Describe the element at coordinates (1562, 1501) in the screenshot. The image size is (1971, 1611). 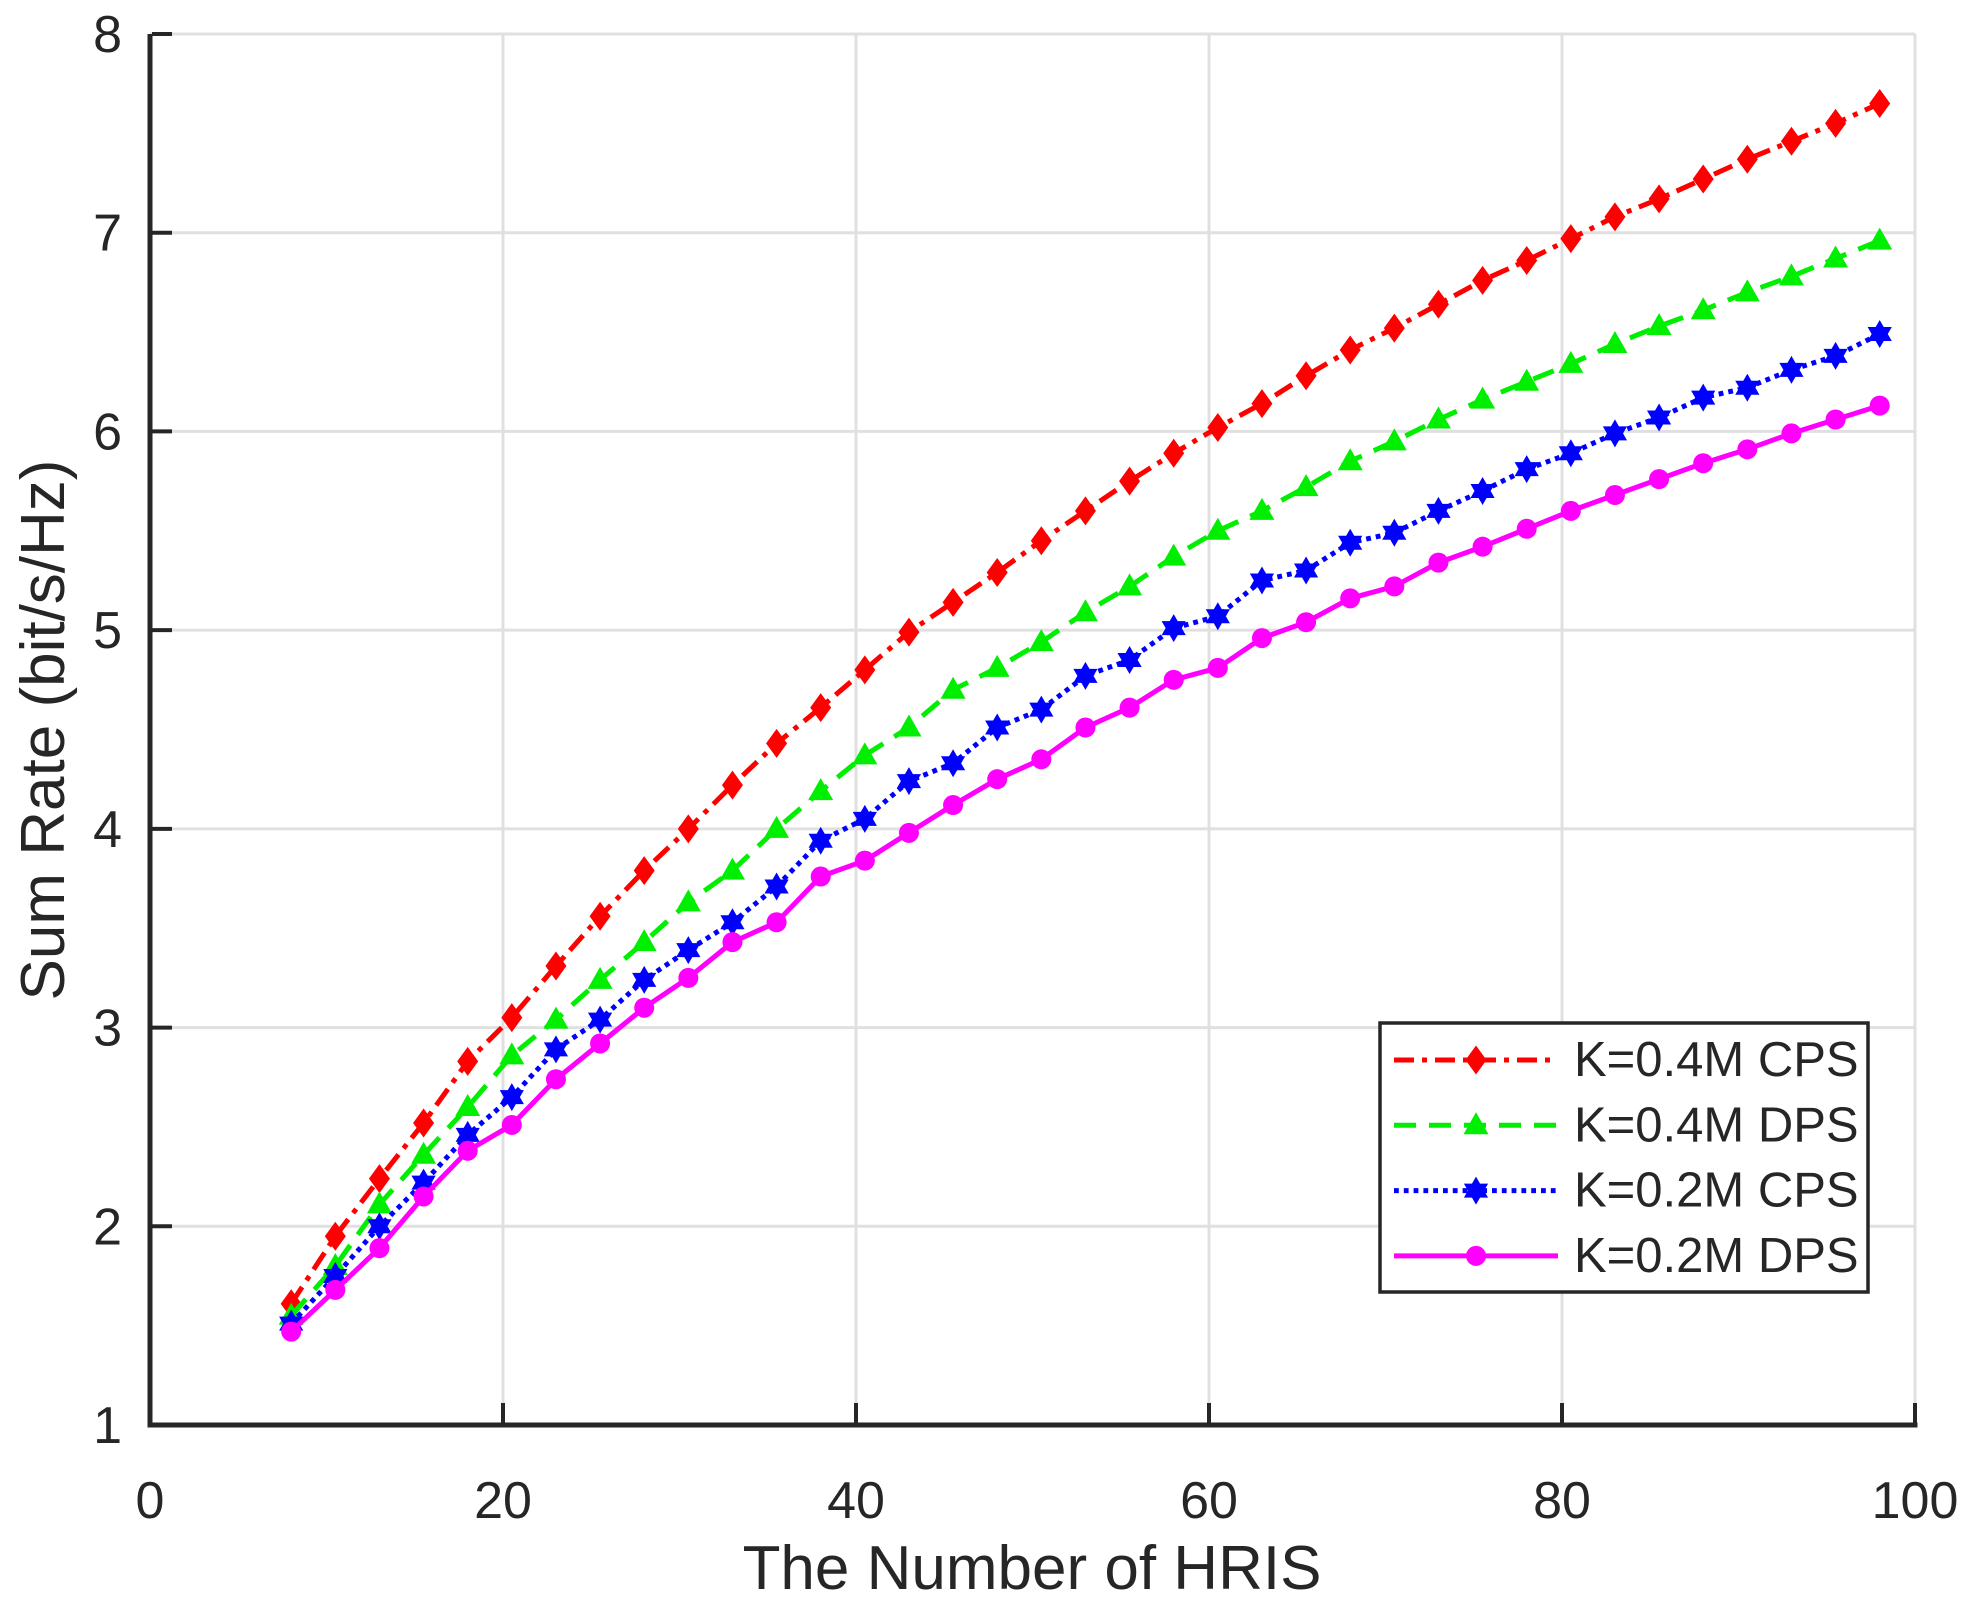
I see `x-tick-label: 80` at that location.